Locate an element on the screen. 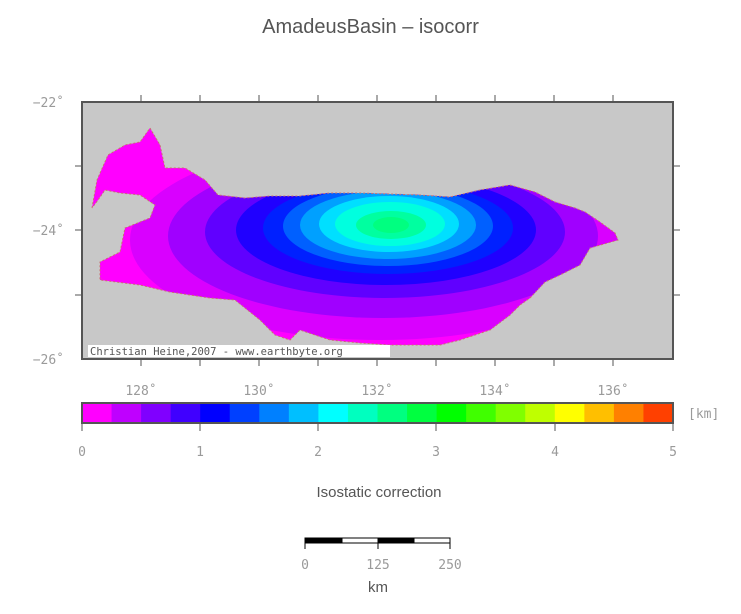 The height and width of the screenshot is (614, 741). colorbar-ticks is located at coordinates (377, 427).